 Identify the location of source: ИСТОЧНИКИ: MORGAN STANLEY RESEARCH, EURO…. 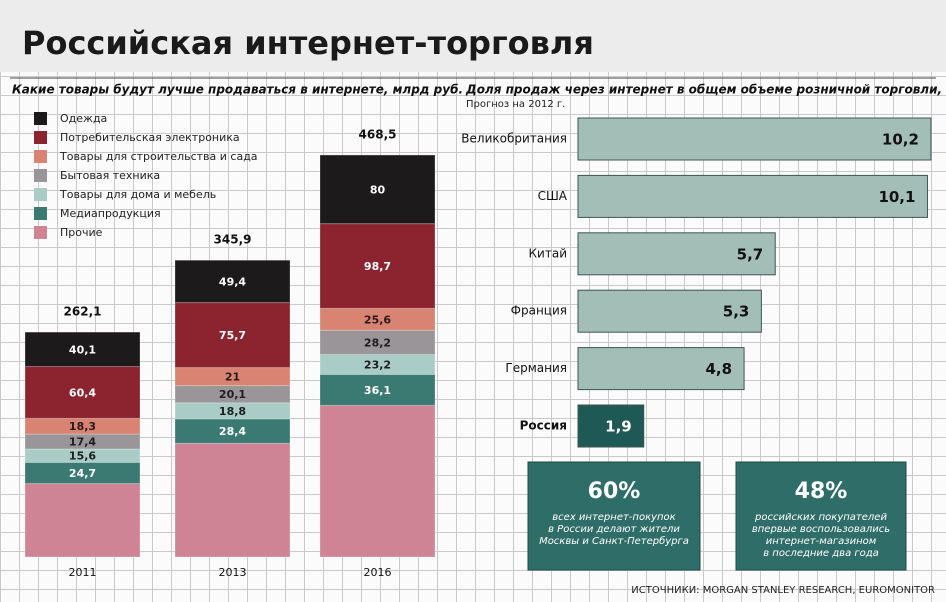
(783, 590).